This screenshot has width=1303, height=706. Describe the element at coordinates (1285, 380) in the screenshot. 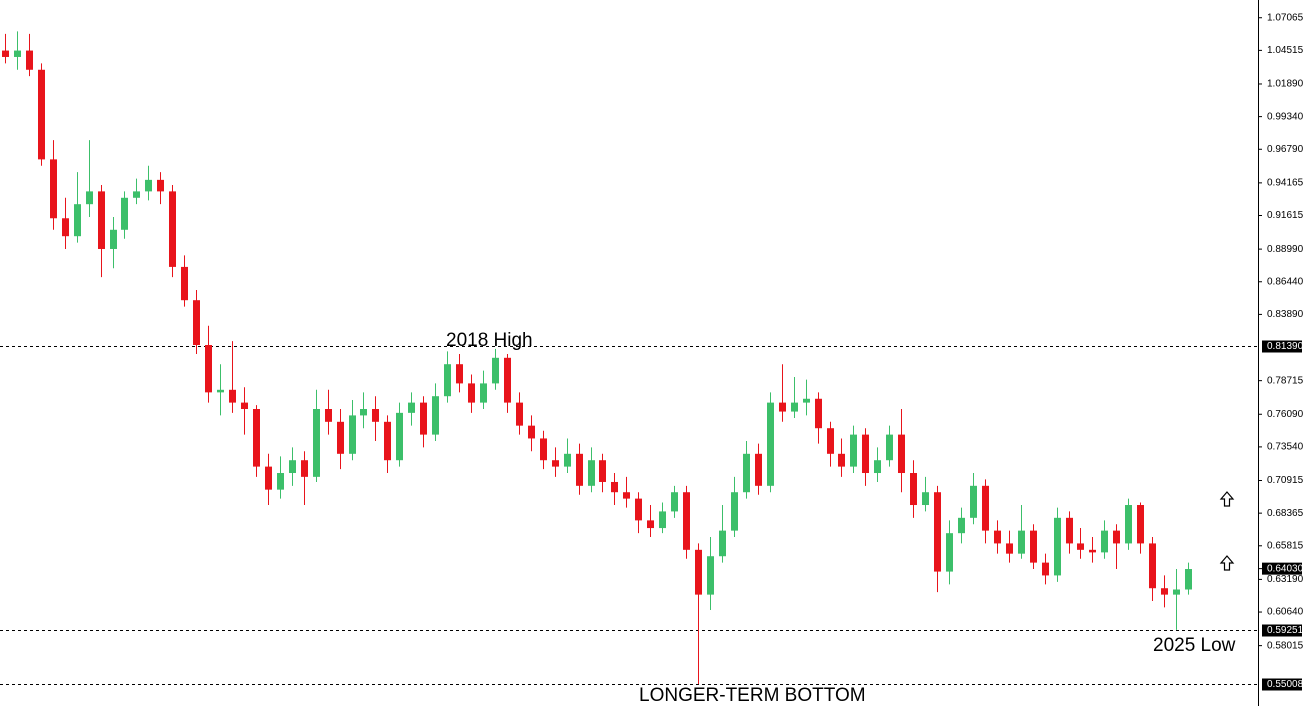

I see `y-tick-label: 0.78715` at that location.